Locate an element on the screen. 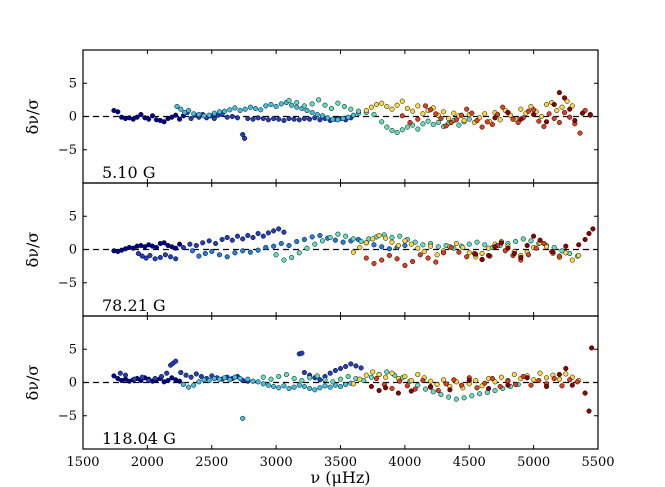 This screenshot has width=665, height=487. field-label-p3: 118.04 G is located at coordinates (139, 438).